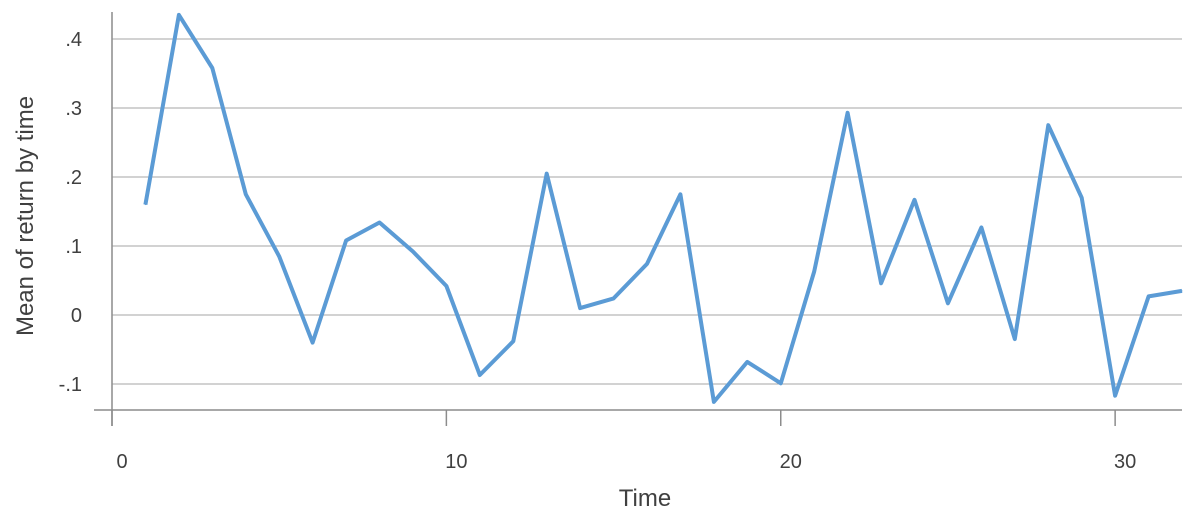 The height and width of the screenshot is (518, 1195). What do you see at coordinates (73, 247) in the screenshot?
I see `y-tick-label: .1` at bounding box center [73, 247].